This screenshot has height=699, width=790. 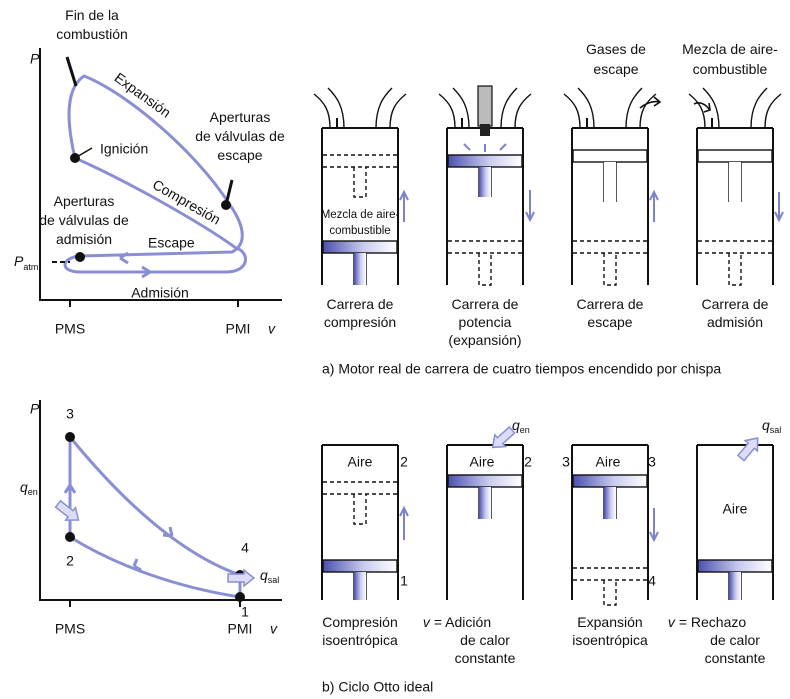 I want to click on label: Aperturas, so click(x=240, y=117).